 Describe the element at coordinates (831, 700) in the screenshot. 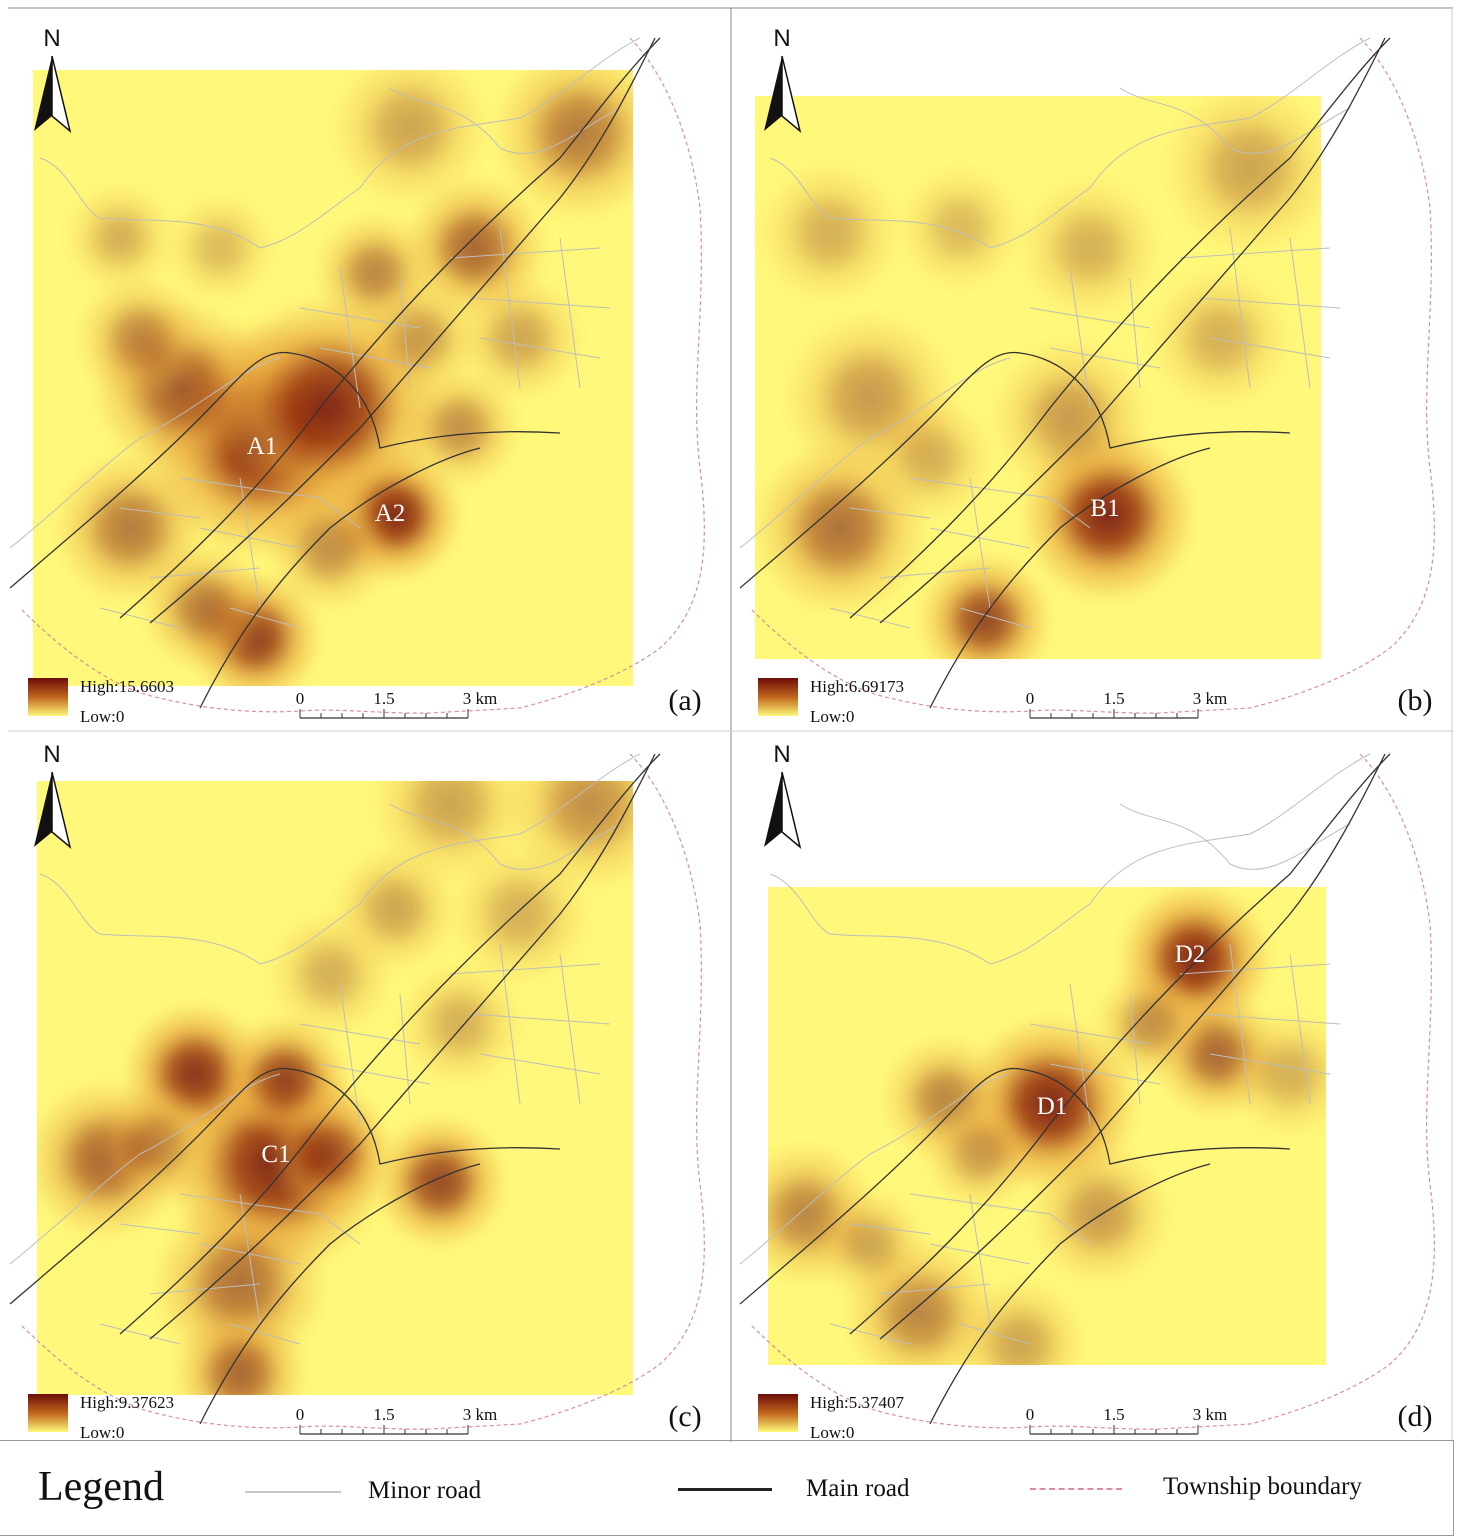

I see `density-ramp: High:6.69173 Low:0` at that location.